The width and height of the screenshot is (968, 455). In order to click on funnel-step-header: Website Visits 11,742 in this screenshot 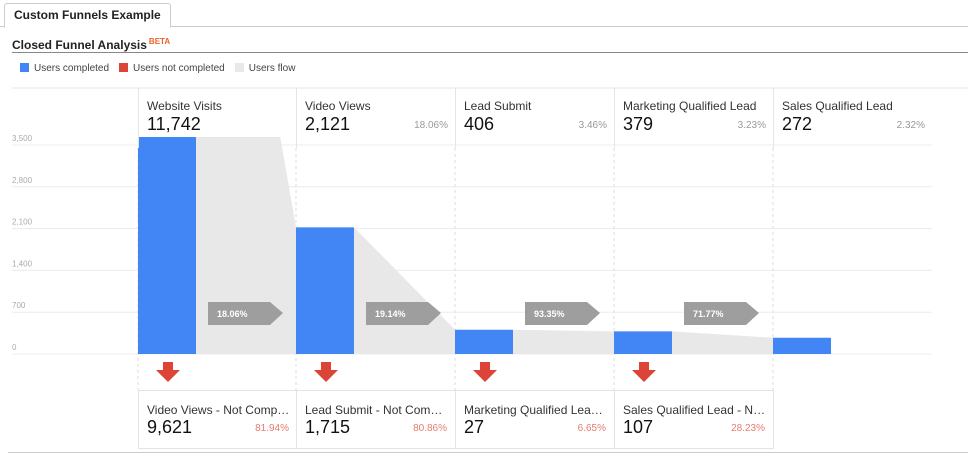, I will do `click(218, 118)`.